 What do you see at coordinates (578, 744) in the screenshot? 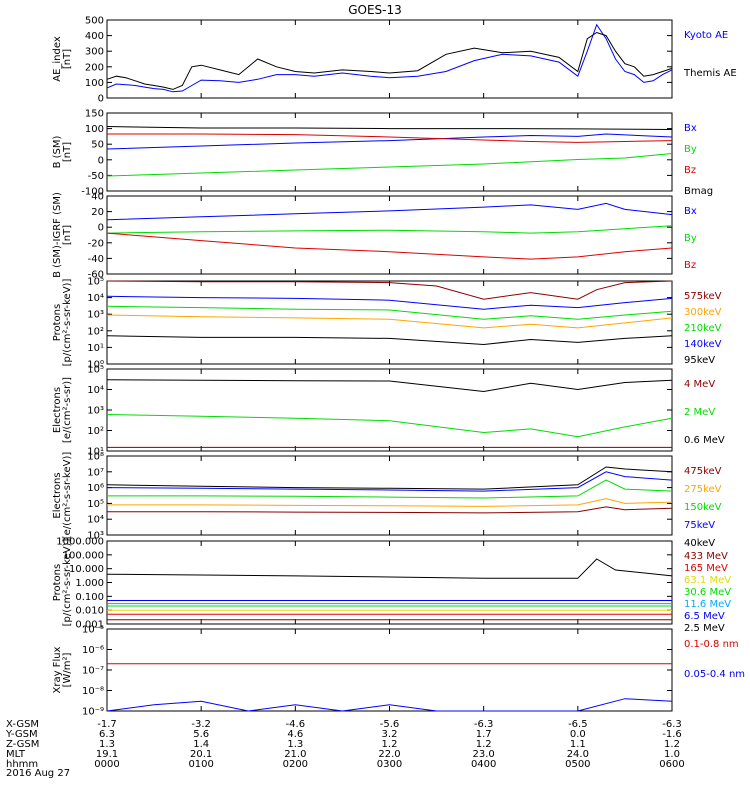
I see `ephemeris-value: 1.1` at bounding box center [578, 744].